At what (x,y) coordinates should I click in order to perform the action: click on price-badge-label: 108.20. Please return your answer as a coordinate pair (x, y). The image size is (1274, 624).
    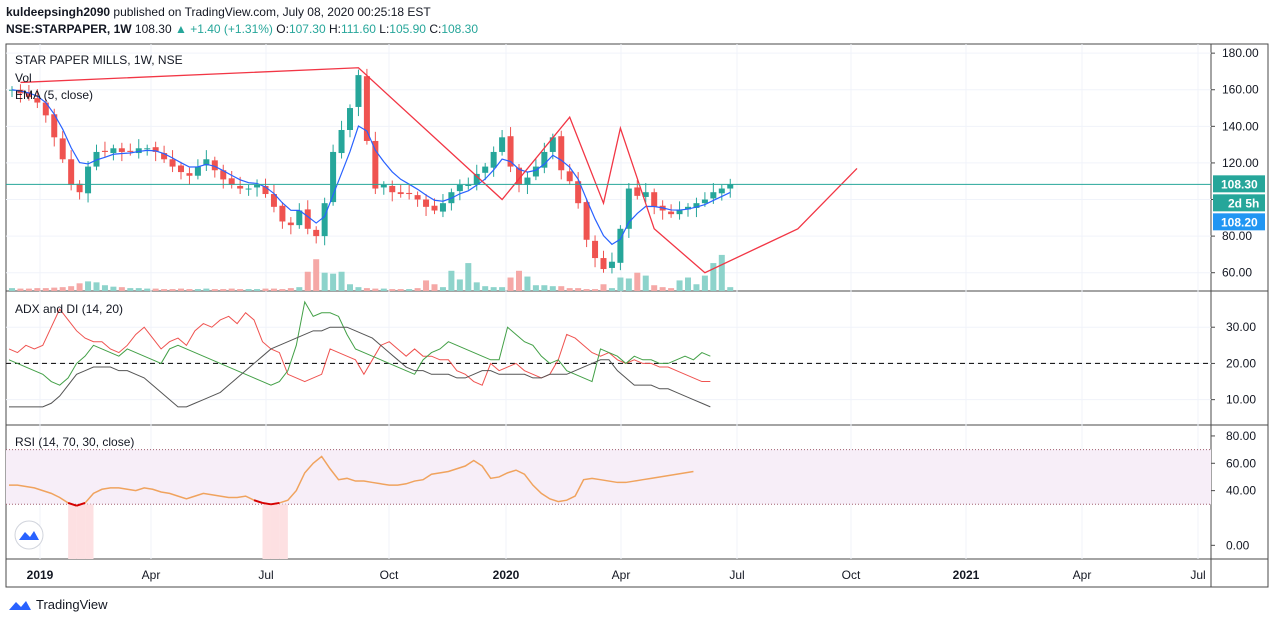
    Looking at the image, I should click on (1239, 222).